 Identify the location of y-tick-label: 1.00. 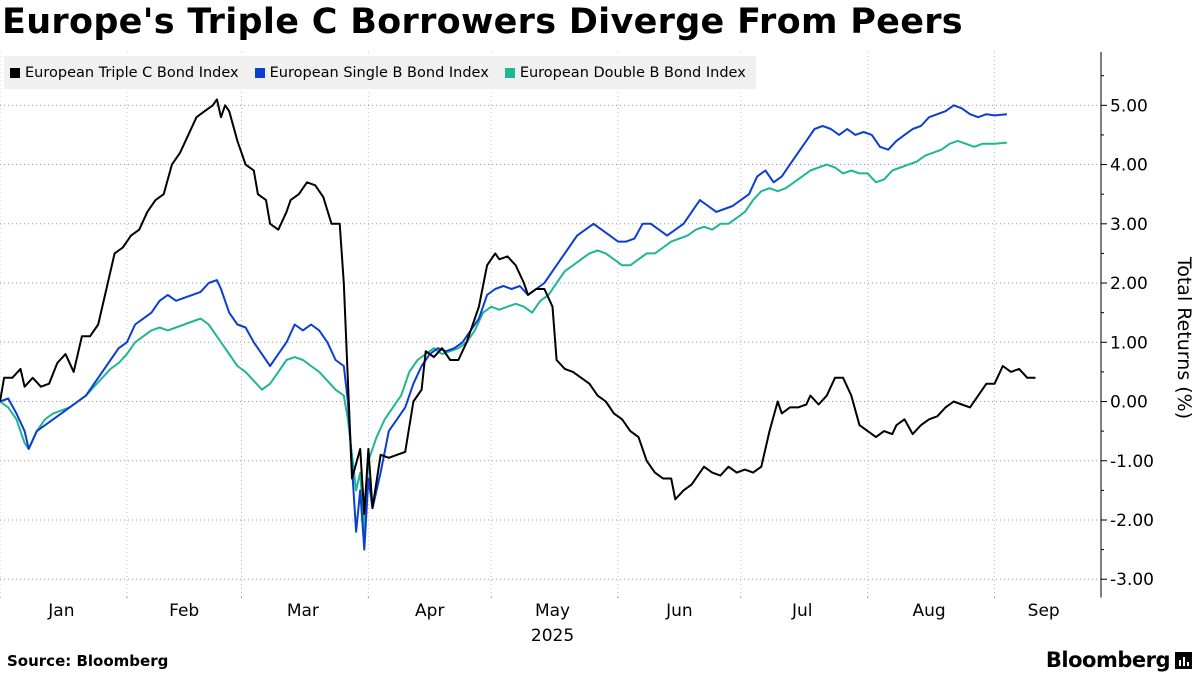
(1129, 343).